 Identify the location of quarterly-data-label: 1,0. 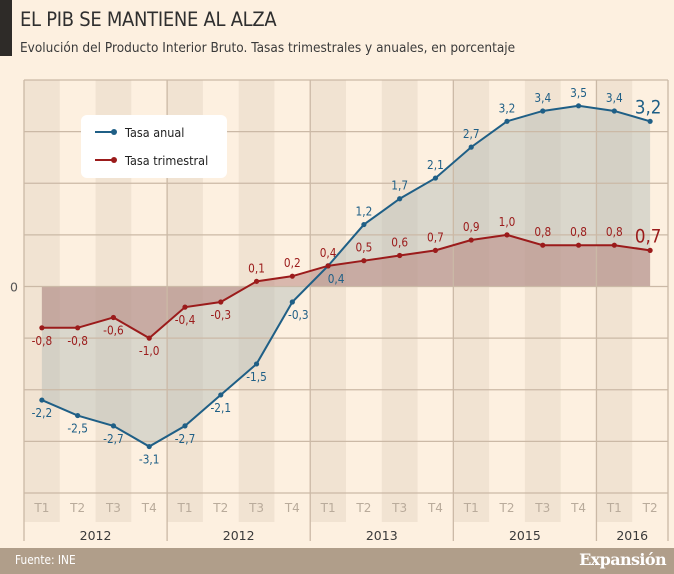
(507, 222).